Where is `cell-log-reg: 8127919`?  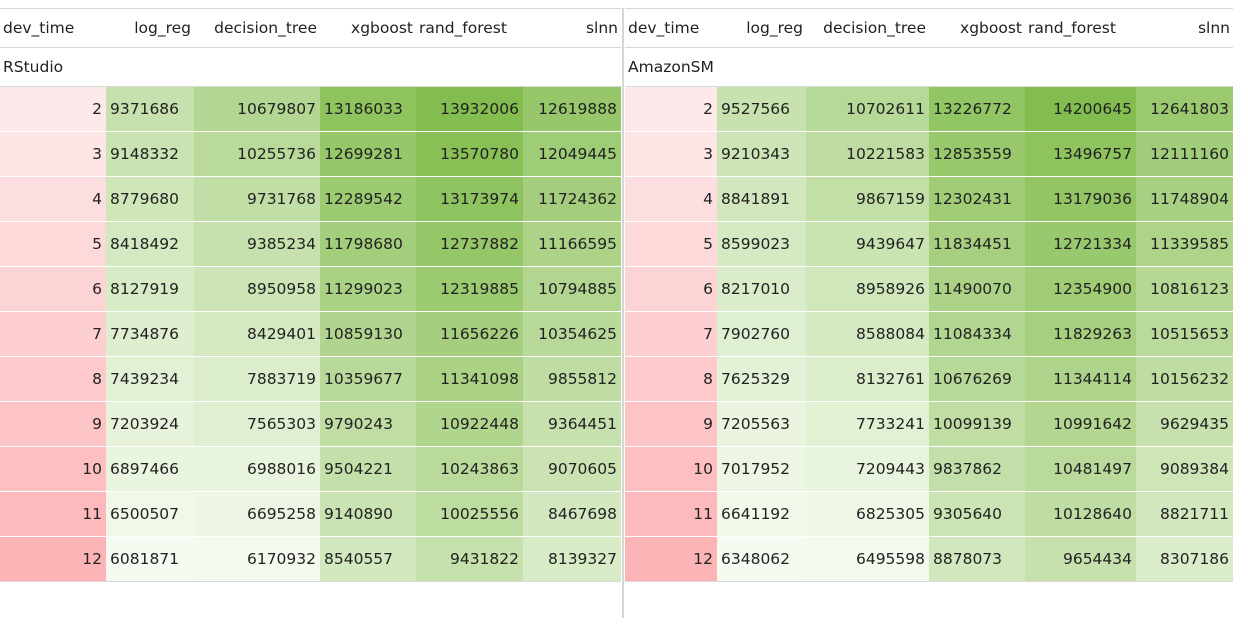 cell-log-reg: 8127919 is located at coordinates (150, 289).